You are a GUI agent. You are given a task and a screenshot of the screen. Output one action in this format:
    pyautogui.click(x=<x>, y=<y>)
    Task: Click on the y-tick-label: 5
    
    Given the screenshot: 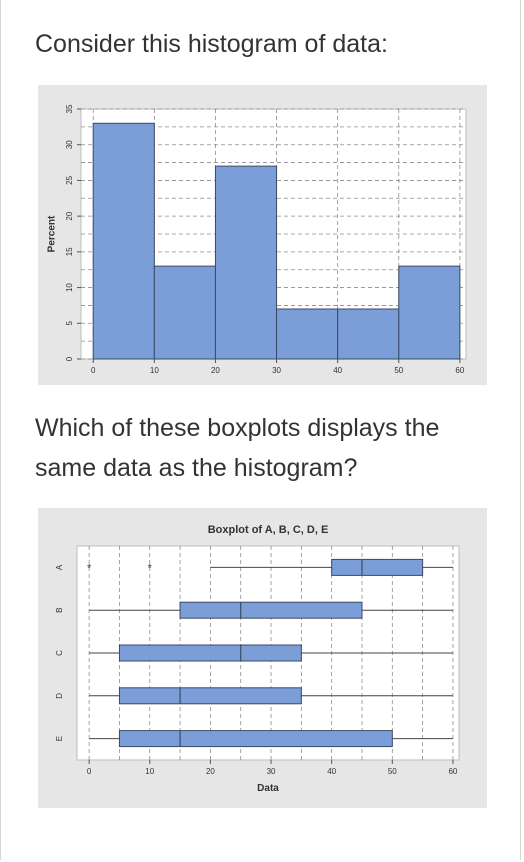 What is the action you would take?
    pyautogui.click(x=69, y=323)
    